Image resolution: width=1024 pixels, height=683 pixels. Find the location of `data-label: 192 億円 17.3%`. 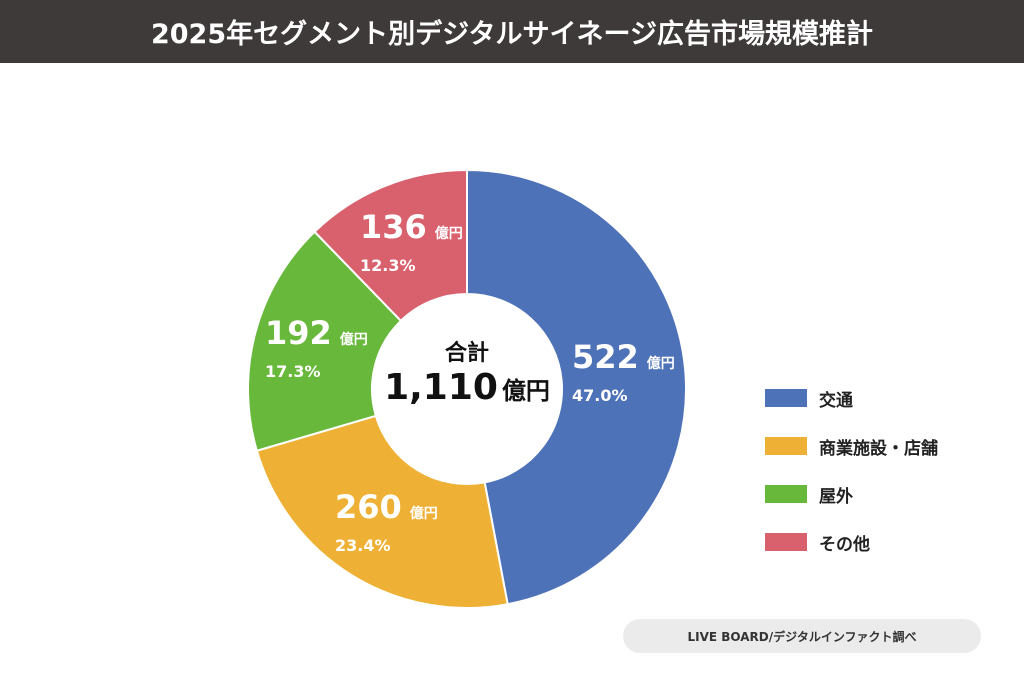

data-label: 192 億円 17.3% is located at coordinates (316, 347).